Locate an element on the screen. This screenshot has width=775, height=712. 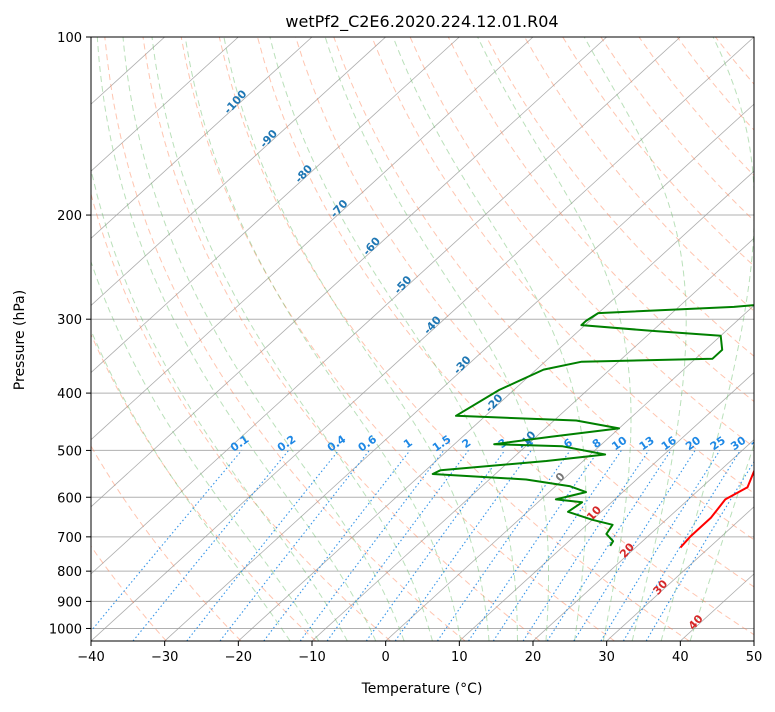
isotherm-label: -70 is located at coordinates (339, 209).